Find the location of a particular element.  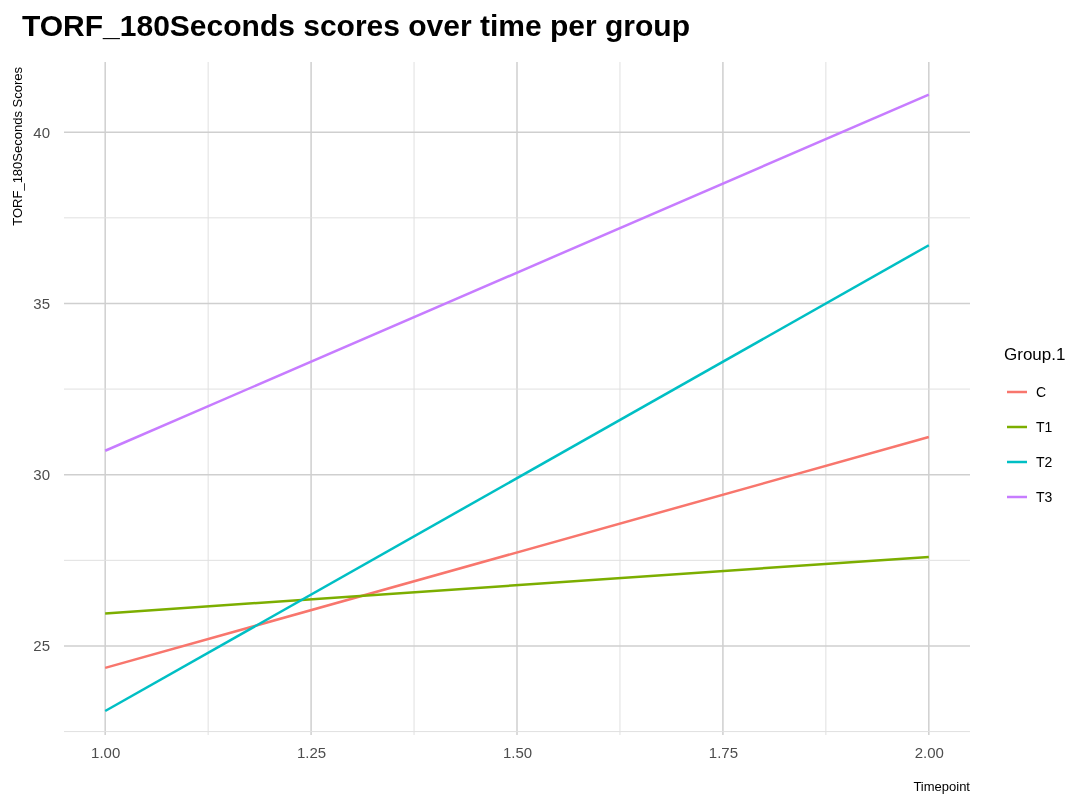

y-axis-title: TORF_180Seconds Scores is located at coordinates (17, 146).